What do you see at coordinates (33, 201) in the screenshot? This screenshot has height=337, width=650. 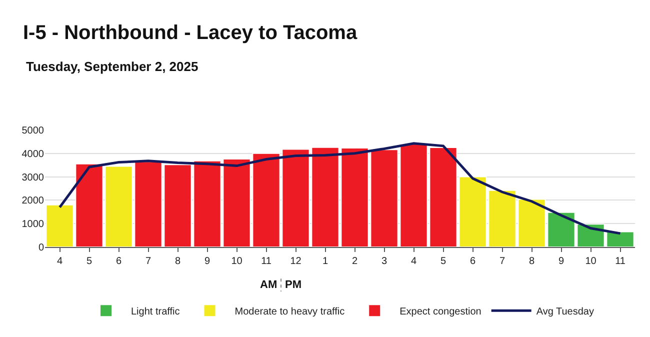 I see `y-tick-label: 2000` at bounding box center [33, 201].